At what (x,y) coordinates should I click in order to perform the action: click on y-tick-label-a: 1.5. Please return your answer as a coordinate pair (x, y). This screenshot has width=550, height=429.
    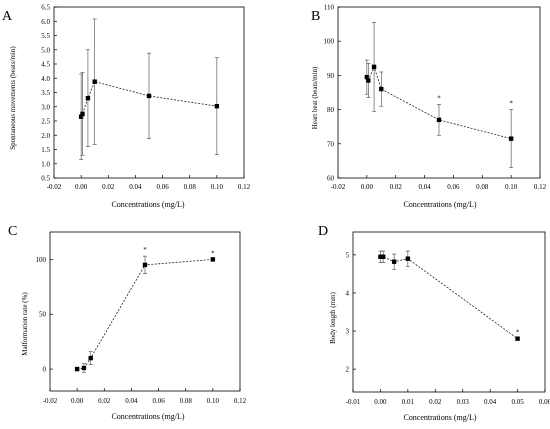
    Looking at the image, I should click on (45, 150).